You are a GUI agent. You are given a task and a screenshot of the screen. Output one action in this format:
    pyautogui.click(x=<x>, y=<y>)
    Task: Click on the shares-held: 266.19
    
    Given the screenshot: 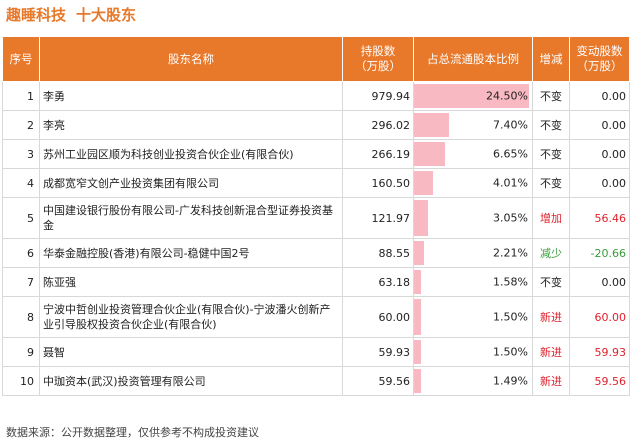 What is the action you would take?
    pyautogui.click(x=378, y=154)
    